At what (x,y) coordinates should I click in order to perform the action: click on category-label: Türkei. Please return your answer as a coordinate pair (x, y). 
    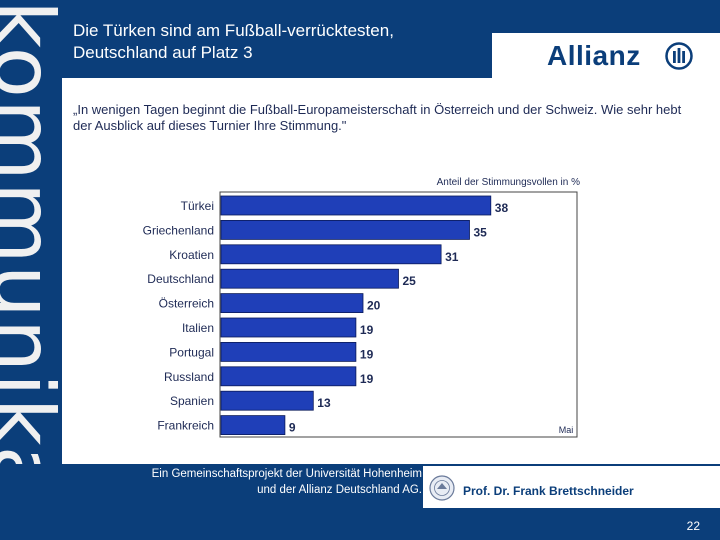
    Looking at the image, I should click on (197, 206).